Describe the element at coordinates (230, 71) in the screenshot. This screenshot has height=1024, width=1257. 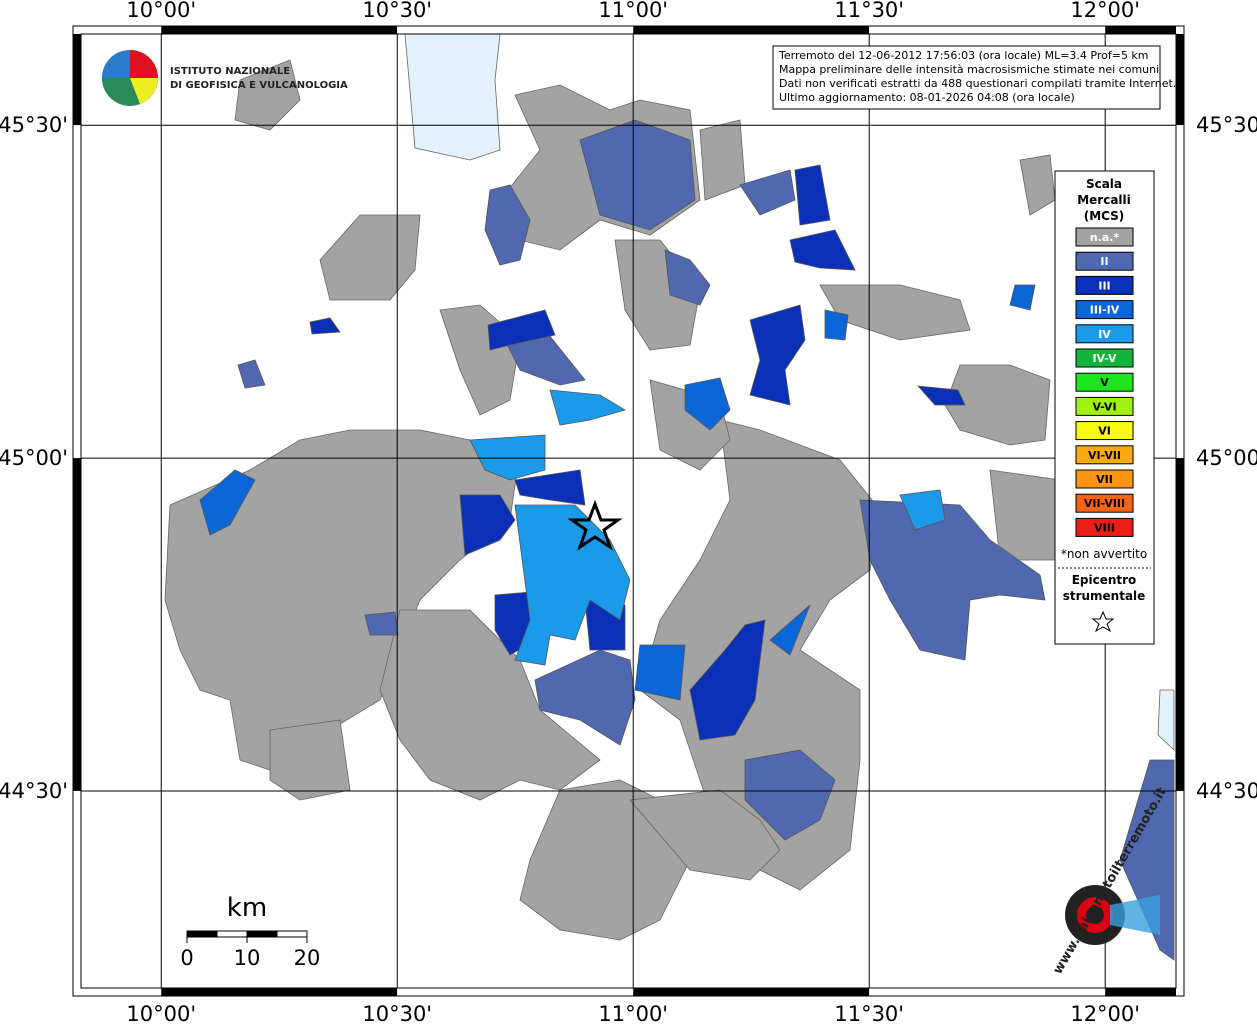
I see `logo-text: ISTITUTO NAZIONALE` at that location.